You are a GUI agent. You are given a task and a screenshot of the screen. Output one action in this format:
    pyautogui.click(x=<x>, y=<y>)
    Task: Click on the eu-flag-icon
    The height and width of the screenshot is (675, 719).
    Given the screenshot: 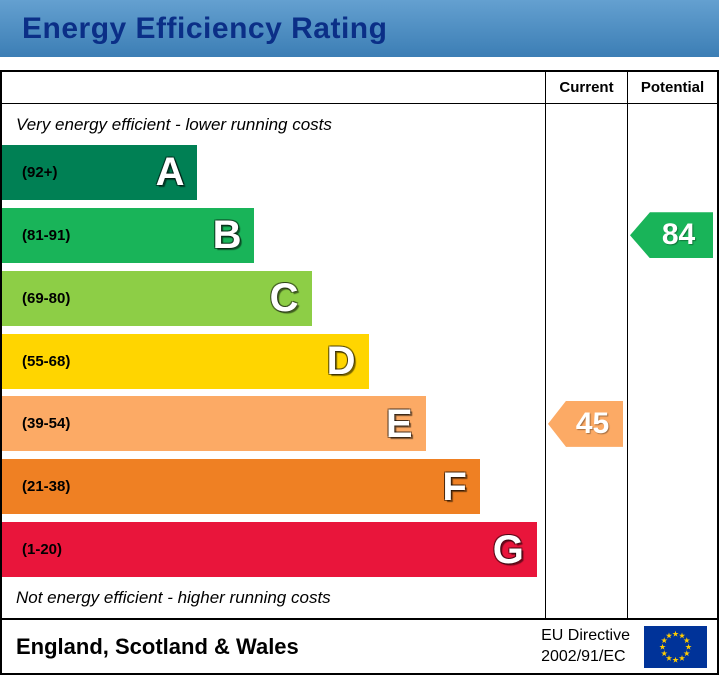 What is the action you would take?
    pyautogui.click(x=675, y=646)
    